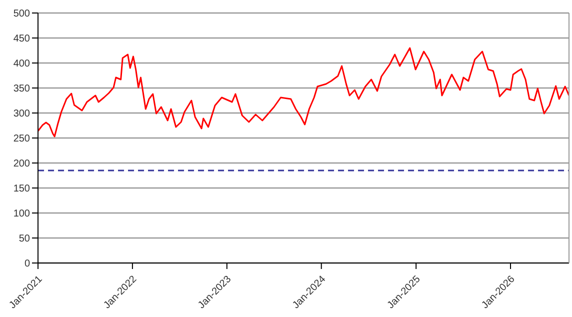 This screenshot has width=572, height=317. Describe the element at coordinates (27, 264) in the screenshot. I see `y-tick-label: 0` at that location.